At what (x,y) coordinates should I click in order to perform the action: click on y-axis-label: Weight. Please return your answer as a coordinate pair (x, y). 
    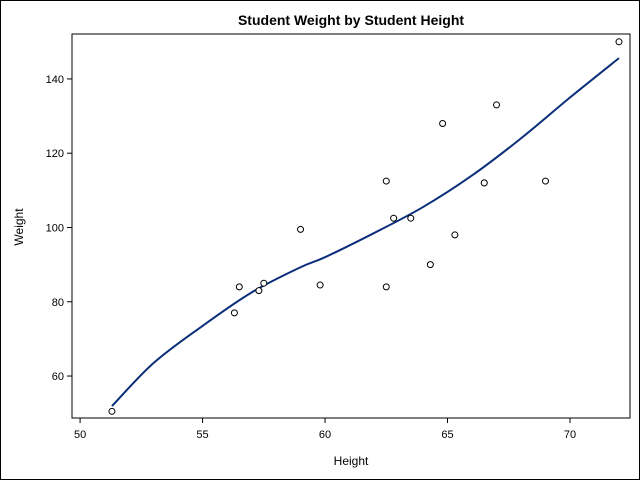
    Looking at the image, I should click on (19, 227).